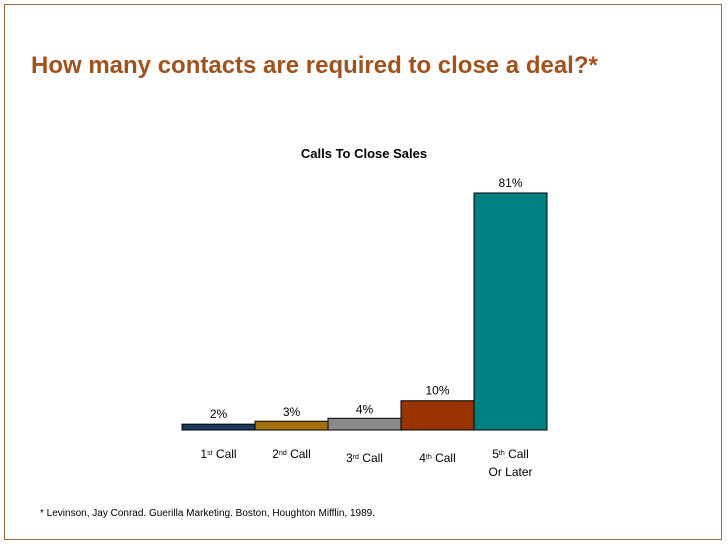 The height and width of the screenshot is (546, 728). Describe the element at coordinates (218, 454) in the screenshot. I see `category-label-1: 1st Call` at that location.